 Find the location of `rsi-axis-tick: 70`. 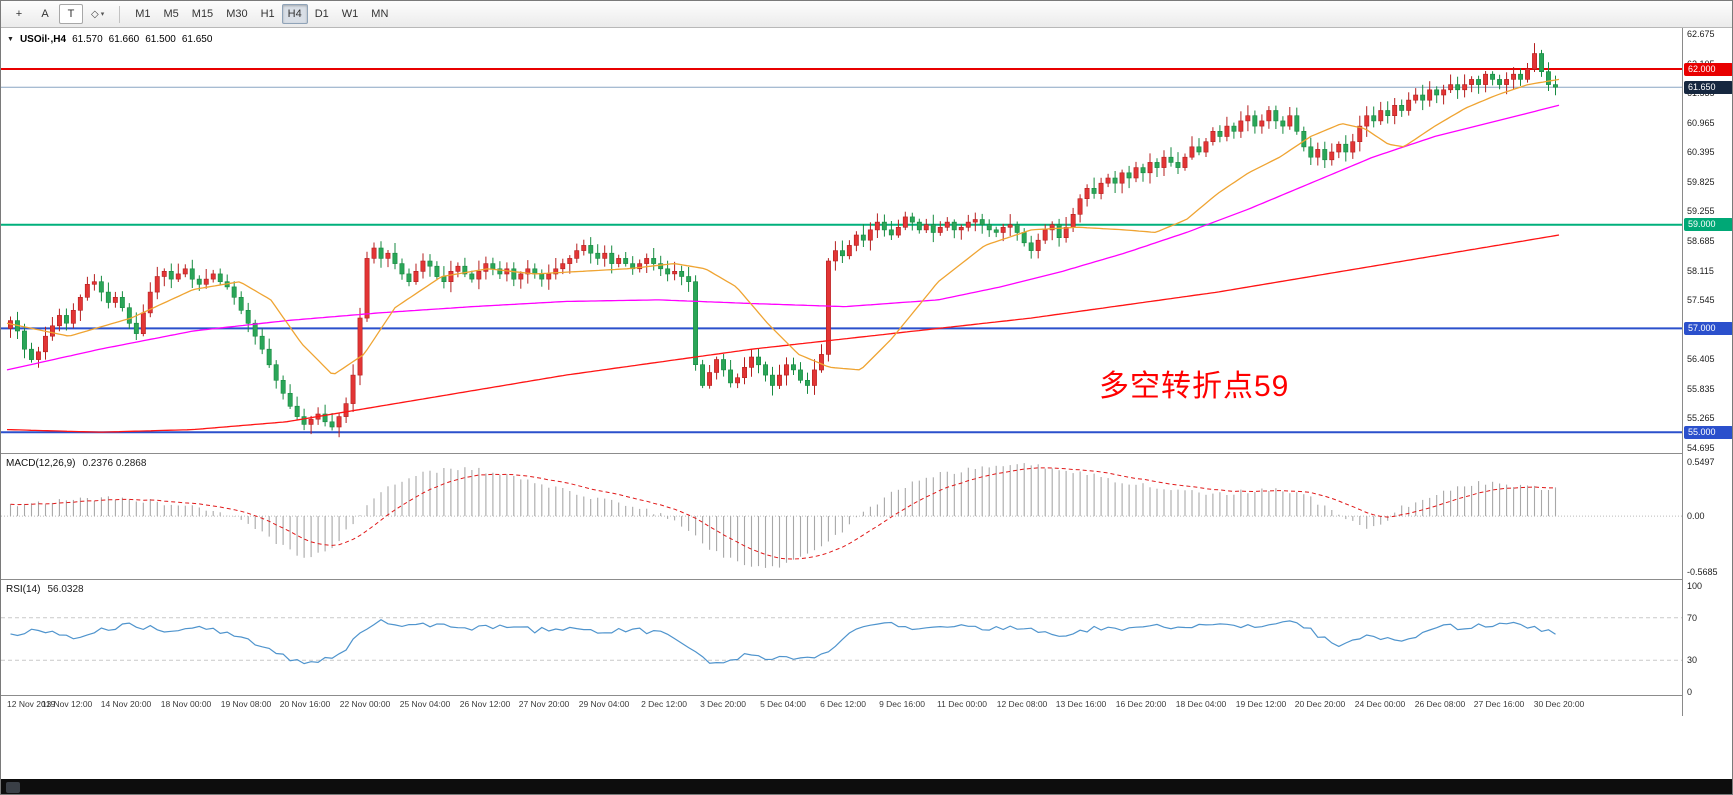

rsi-axis-tick: 70 is located at coordinates (1692, 618).